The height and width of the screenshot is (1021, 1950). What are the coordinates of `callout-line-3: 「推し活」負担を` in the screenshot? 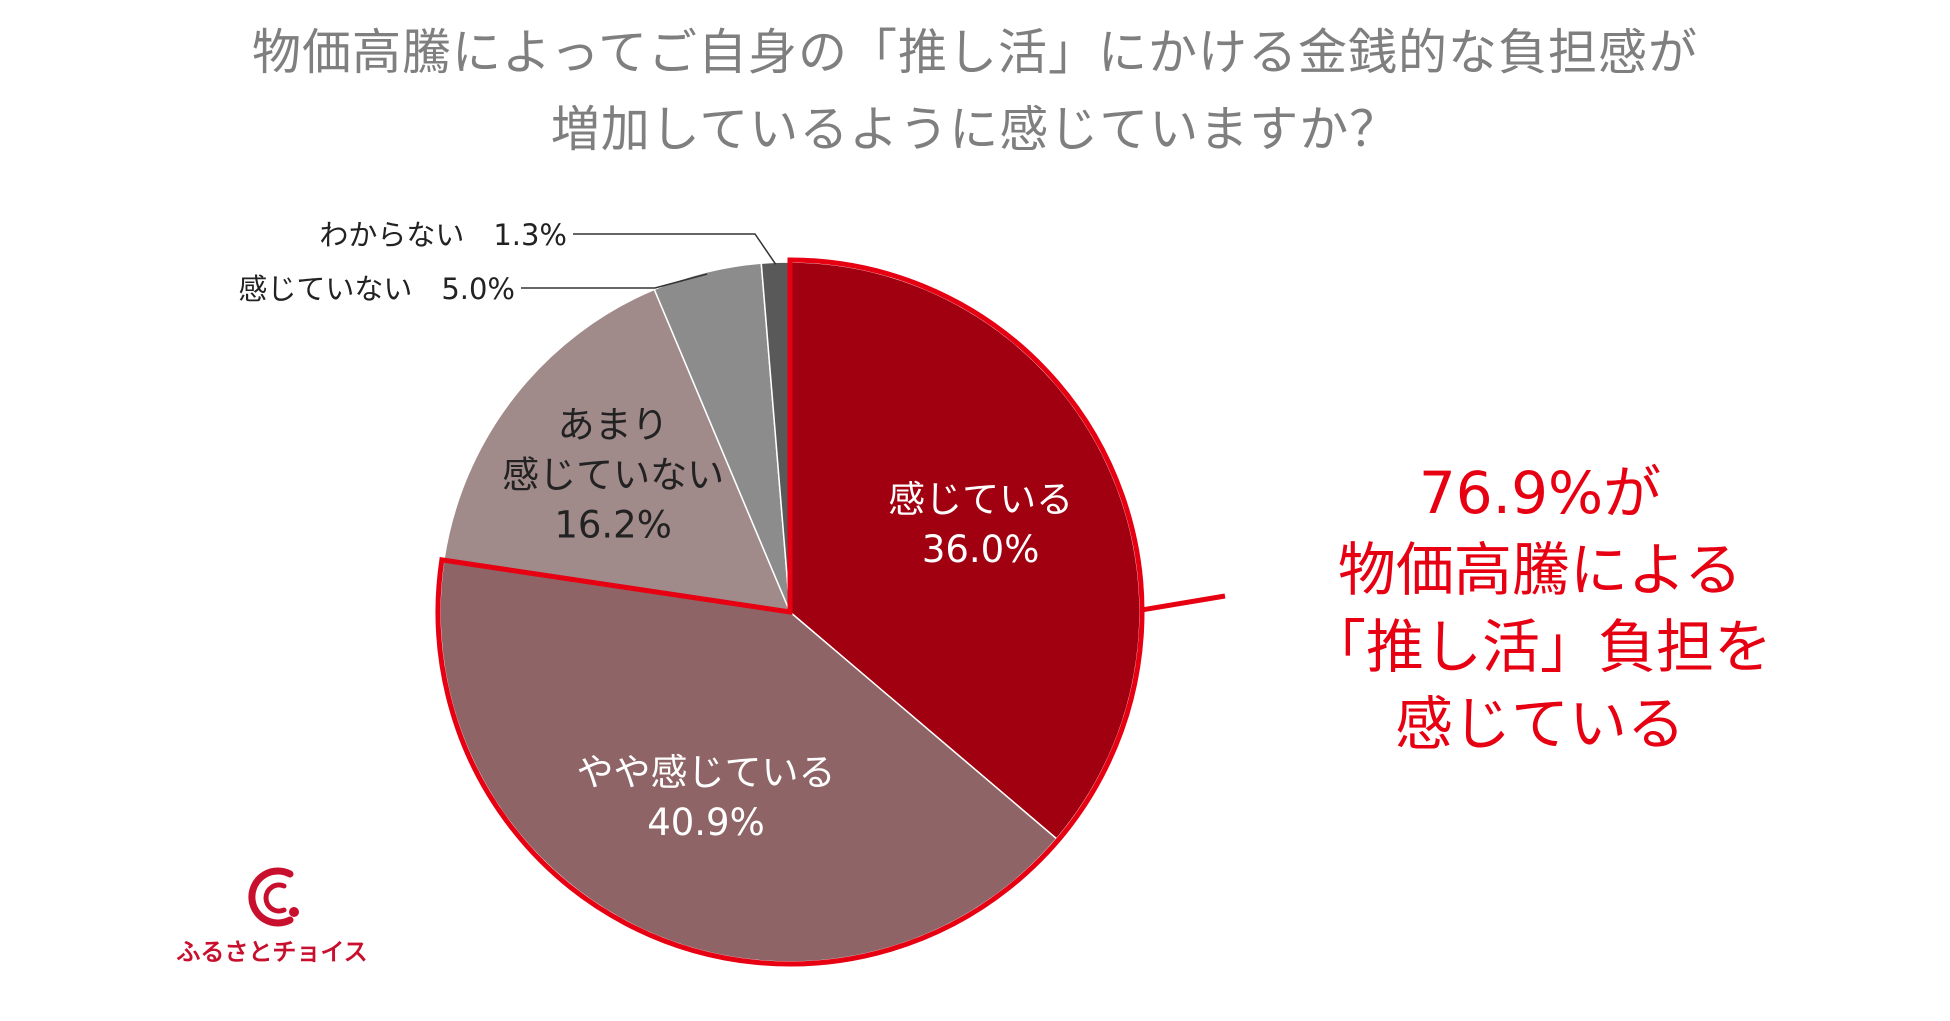 It's located at (1539, 647).